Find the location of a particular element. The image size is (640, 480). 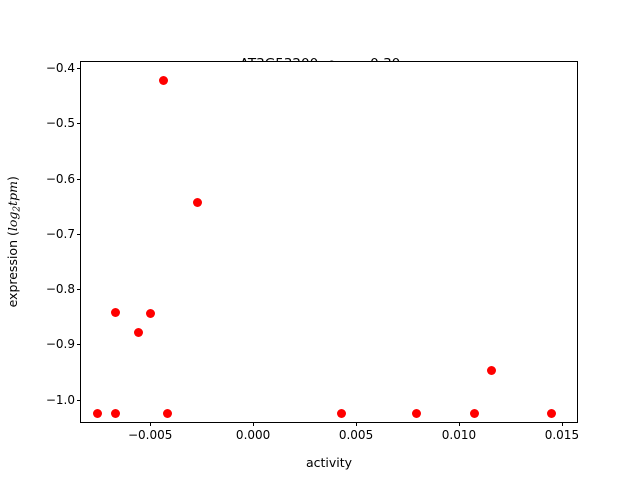

y-axis-label-text: expression (log2tpm) is located at coordinates (14, 241).